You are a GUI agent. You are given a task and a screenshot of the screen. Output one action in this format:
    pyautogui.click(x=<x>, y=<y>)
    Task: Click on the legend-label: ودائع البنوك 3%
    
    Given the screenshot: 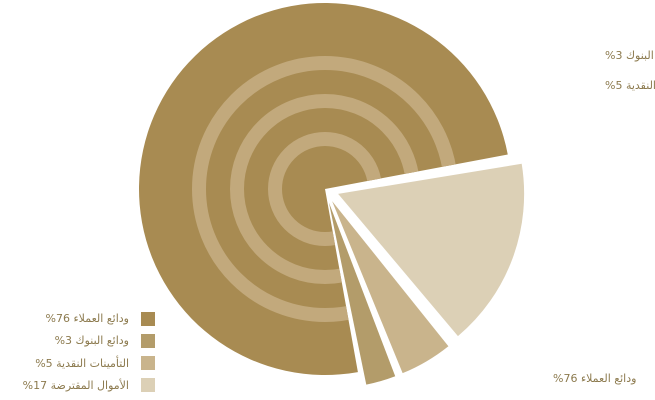 What is the action you would take?
    pyautogui.click(x=91, y=341)
    